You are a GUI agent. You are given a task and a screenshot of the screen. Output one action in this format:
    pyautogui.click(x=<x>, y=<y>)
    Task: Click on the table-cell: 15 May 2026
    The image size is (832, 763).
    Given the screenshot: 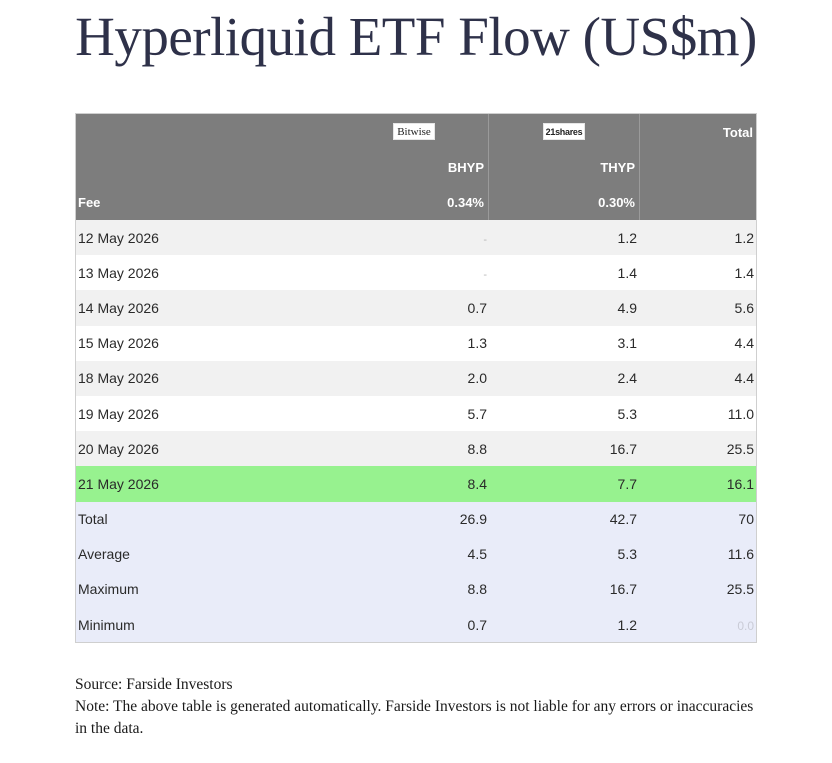 What is the action you would take?
    pyautogui.click(x=118, y=343)
    